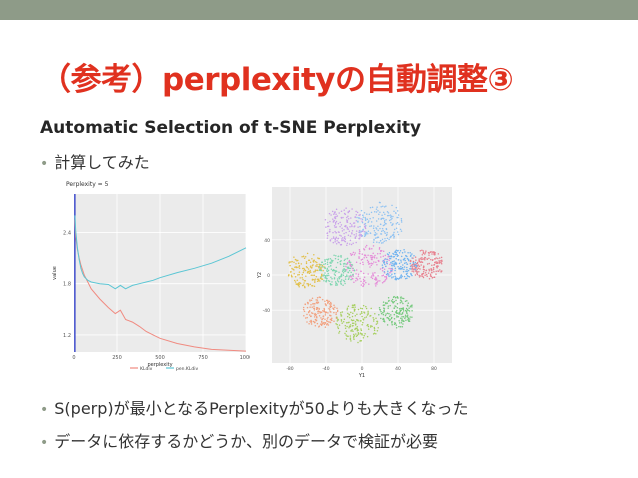 Image resolution: width=638 pixels, height=478 pixels. I want to click on x-axis-label: perplexity, so click(159, 365).